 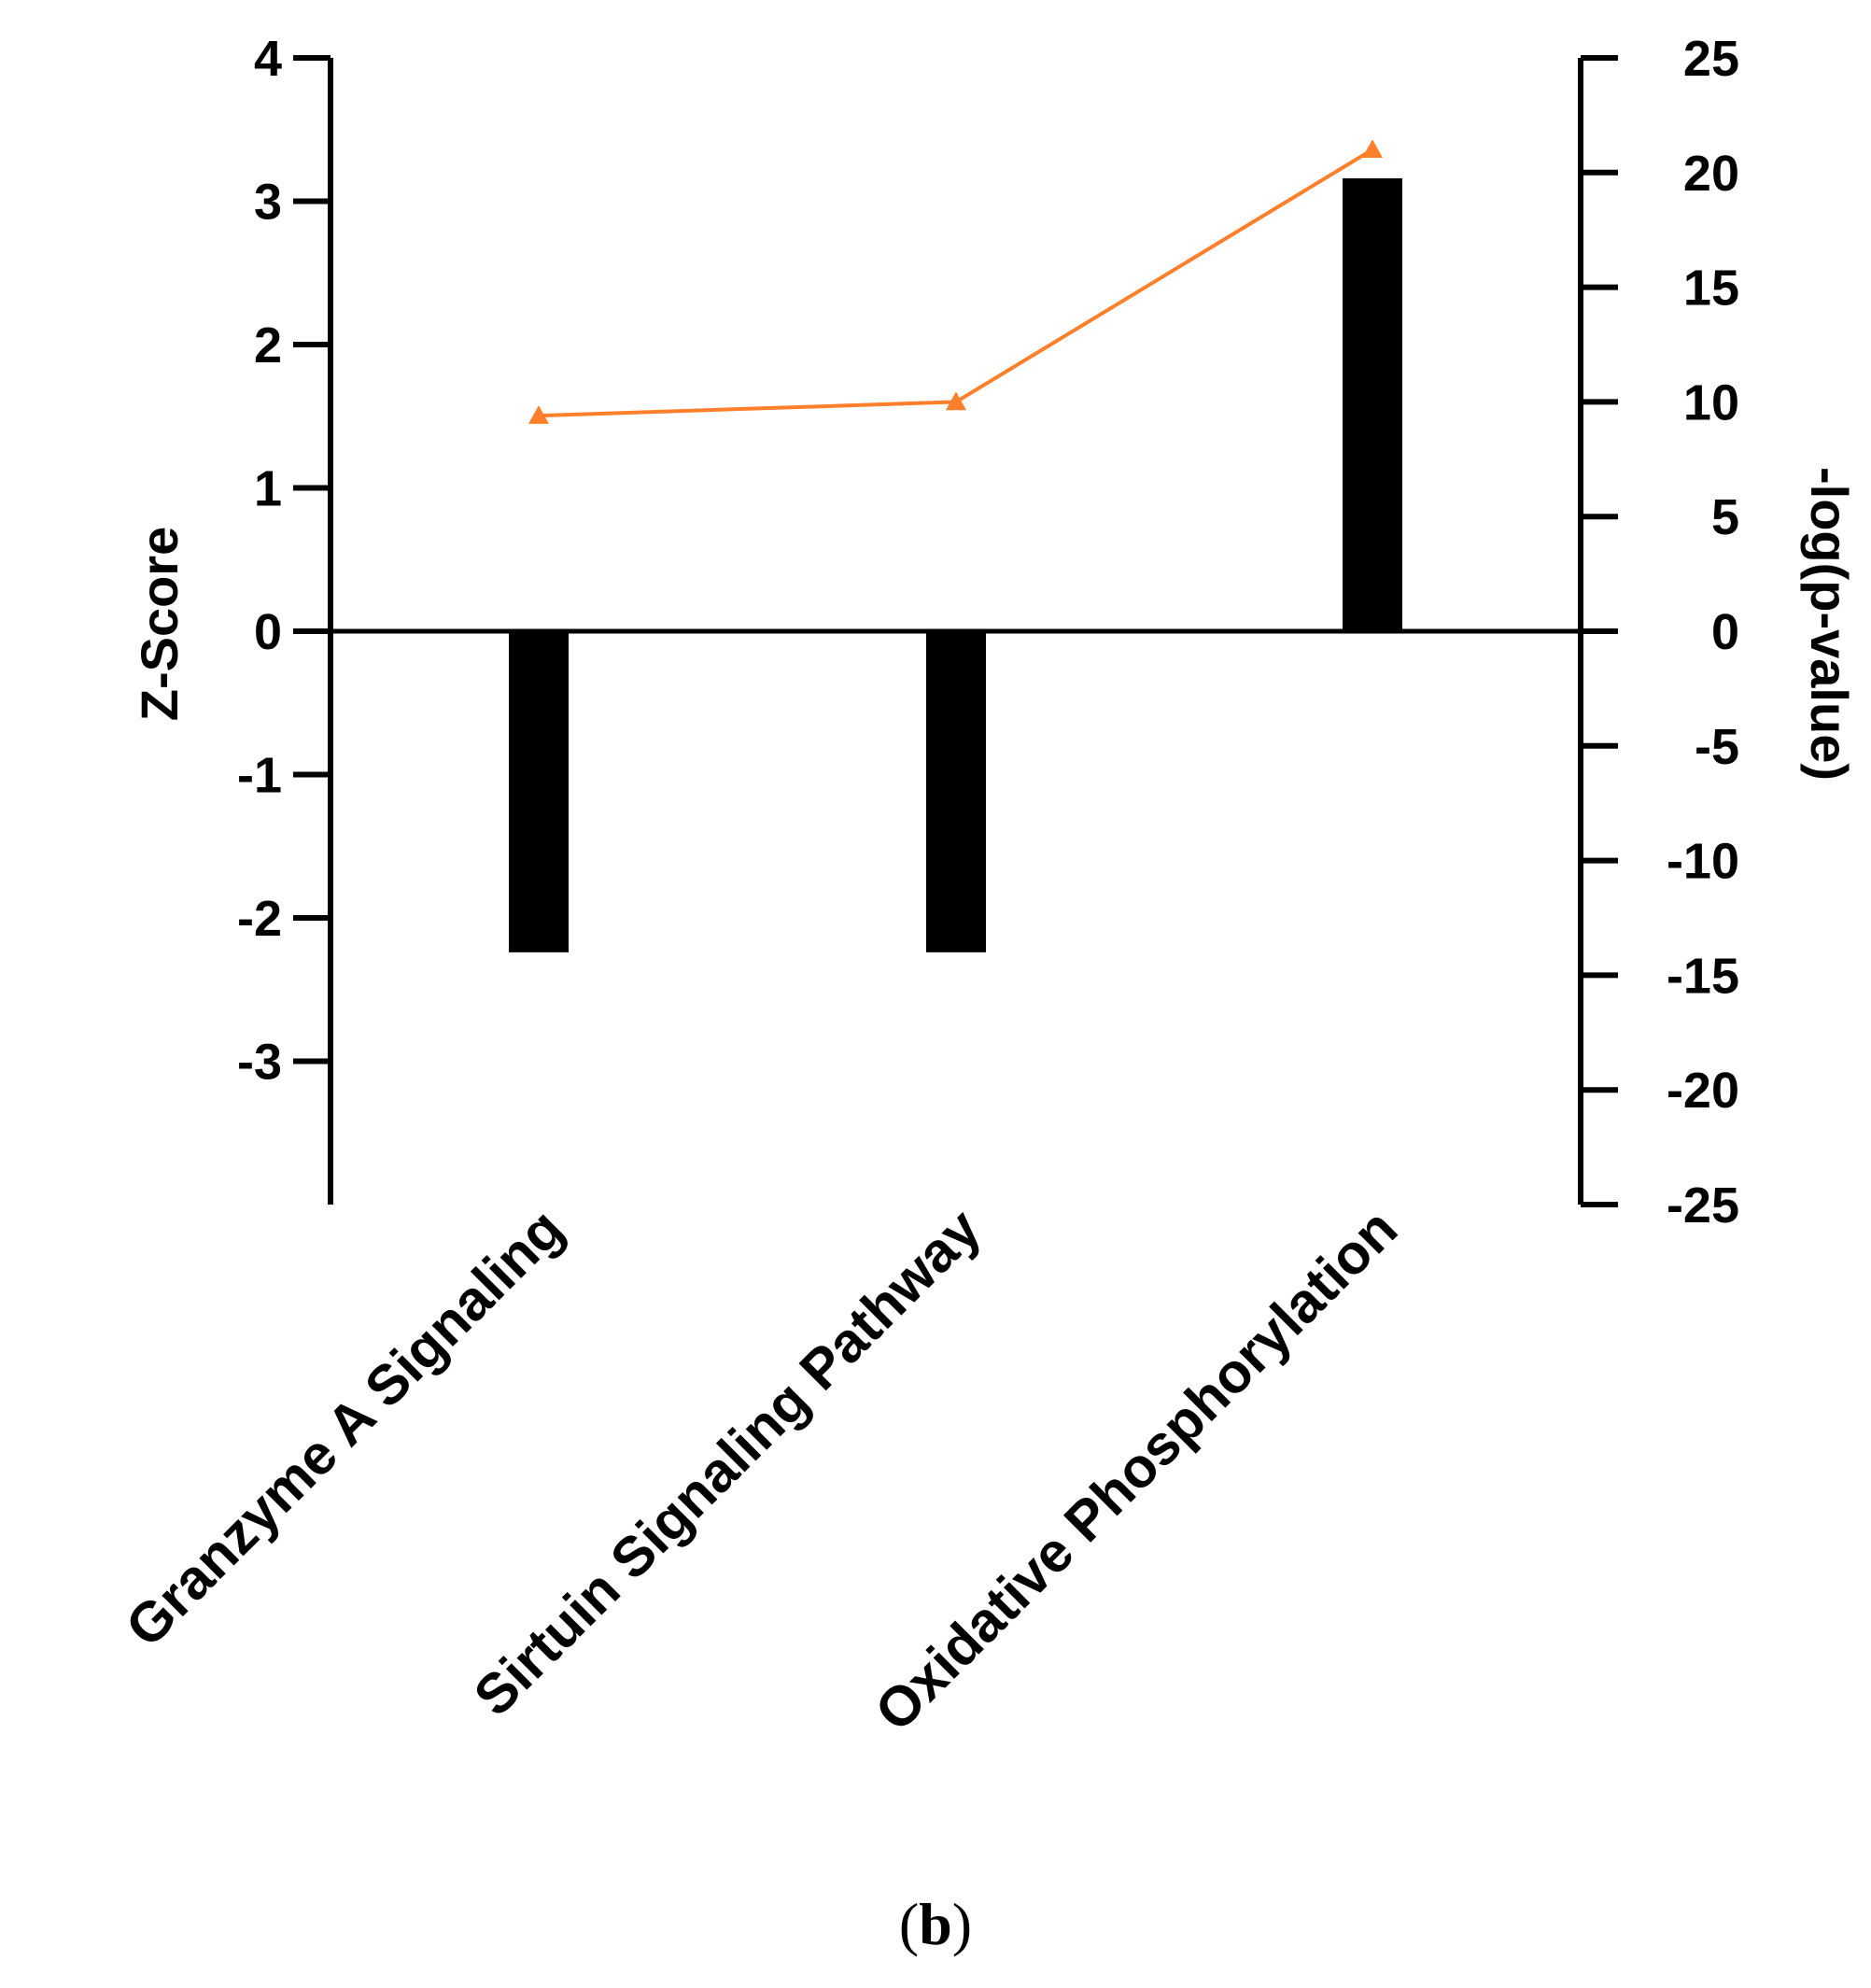 I want to click on left-tick-label: 0, so click(x=268, y=632).